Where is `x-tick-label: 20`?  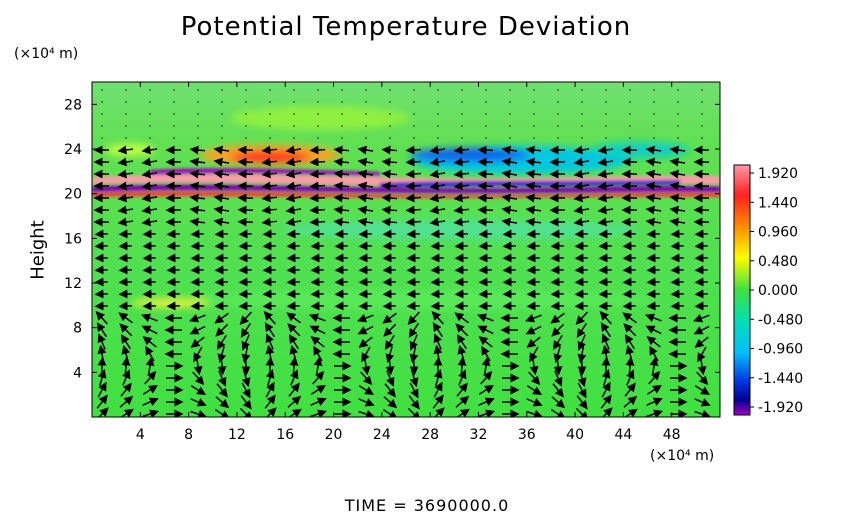 x-tick-label: 20 is located at coordinates (334, 435).